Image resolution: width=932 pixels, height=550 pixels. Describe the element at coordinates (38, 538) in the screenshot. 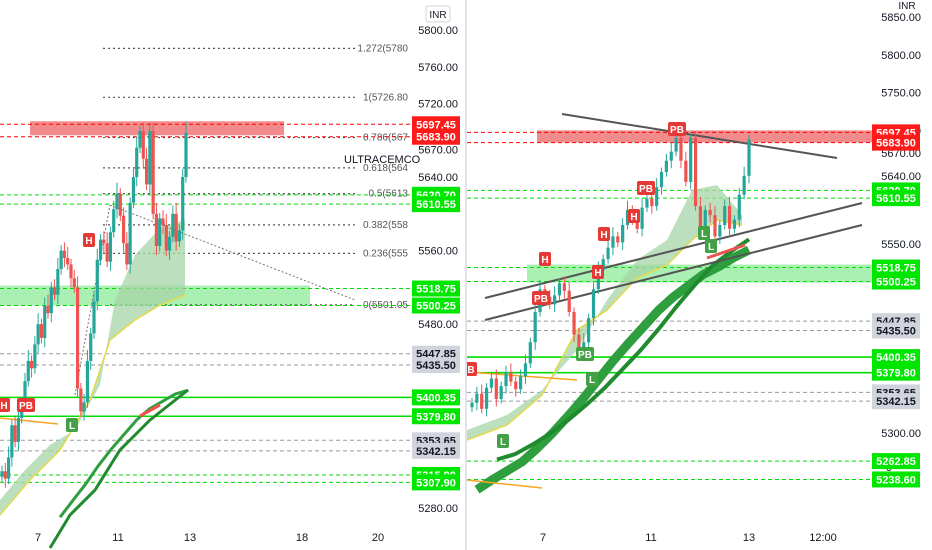

I see `left-time-tick-0: 7` at that location.